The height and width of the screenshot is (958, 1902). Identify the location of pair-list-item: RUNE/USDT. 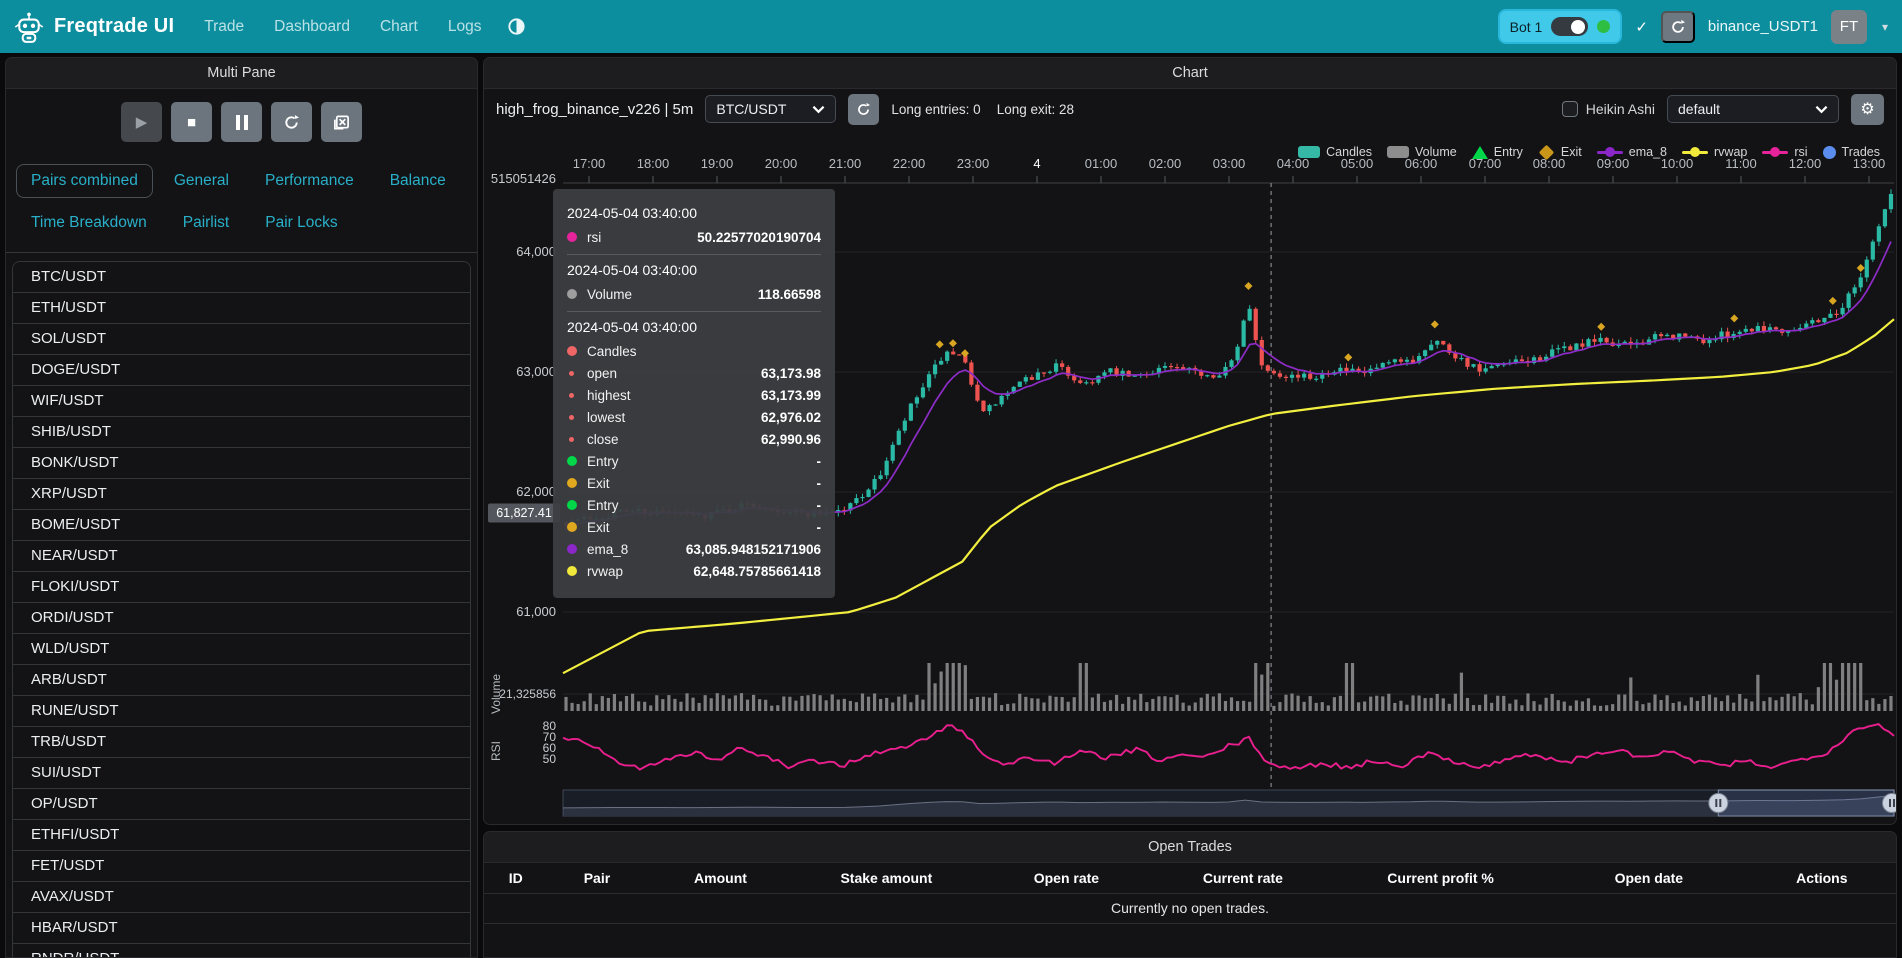
(241, 711).